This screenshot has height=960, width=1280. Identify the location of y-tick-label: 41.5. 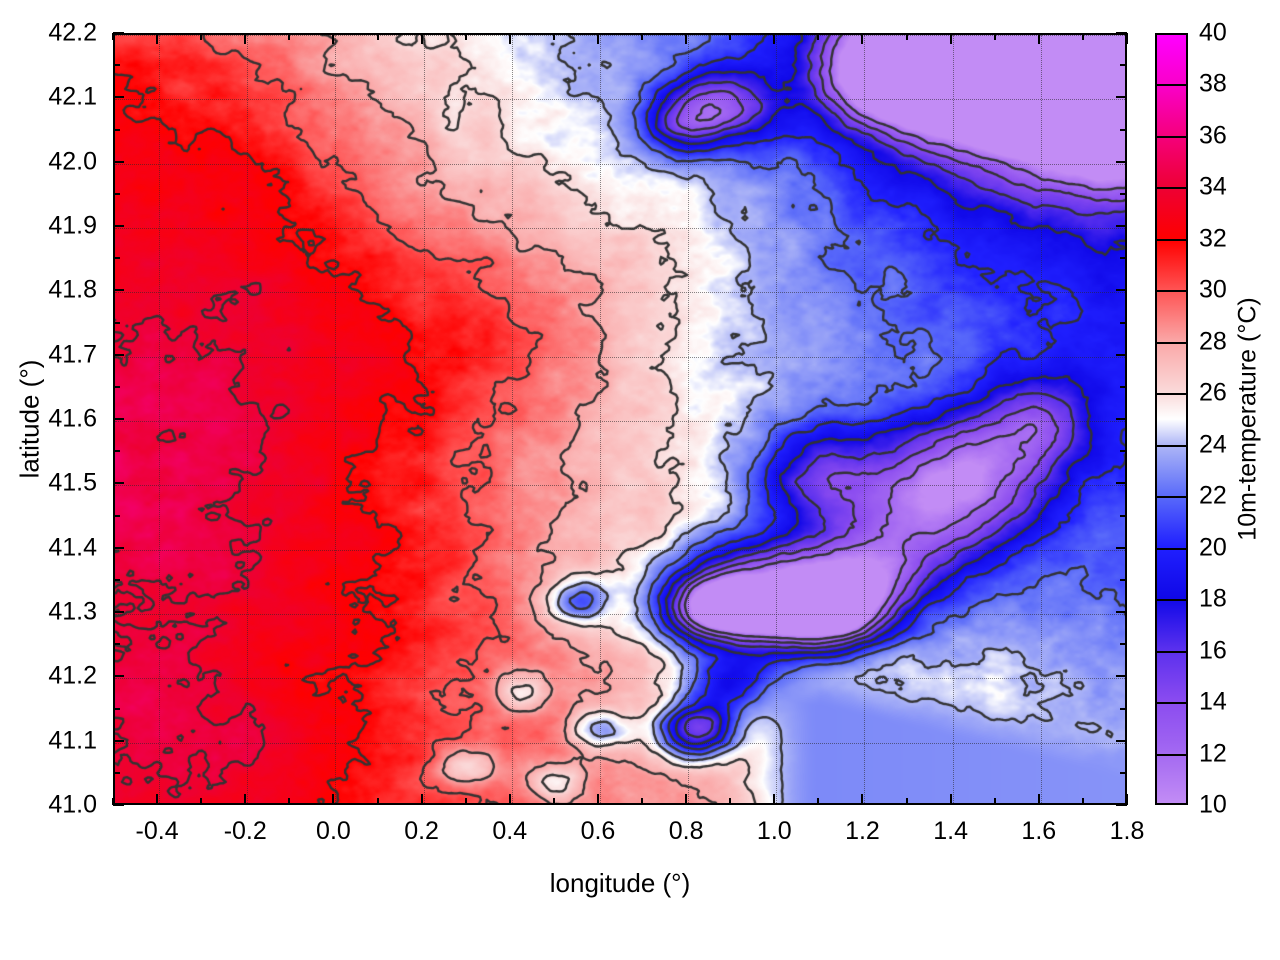
(72, 482).